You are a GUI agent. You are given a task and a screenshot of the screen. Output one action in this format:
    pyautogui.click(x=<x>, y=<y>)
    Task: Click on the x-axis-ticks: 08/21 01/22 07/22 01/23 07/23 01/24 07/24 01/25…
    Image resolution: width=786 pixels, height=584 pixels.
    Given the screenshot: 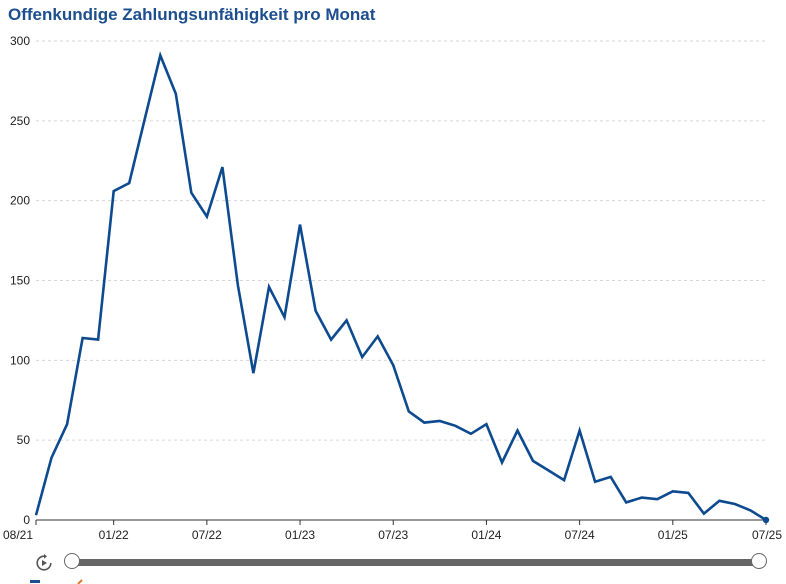 What is the action you would take?
    pyautogui.click(x=392, y=531)
    